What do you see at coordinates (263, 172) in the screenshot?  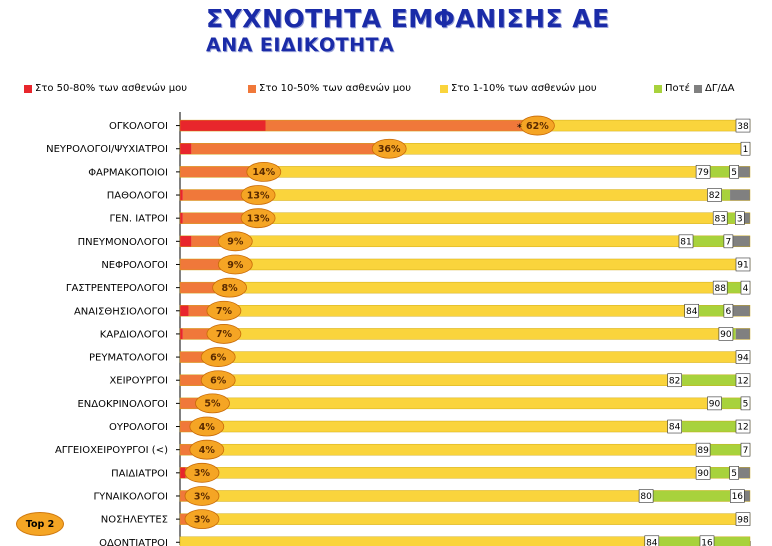 I see `percent-label: 14%` at bounding box center [263, 172].